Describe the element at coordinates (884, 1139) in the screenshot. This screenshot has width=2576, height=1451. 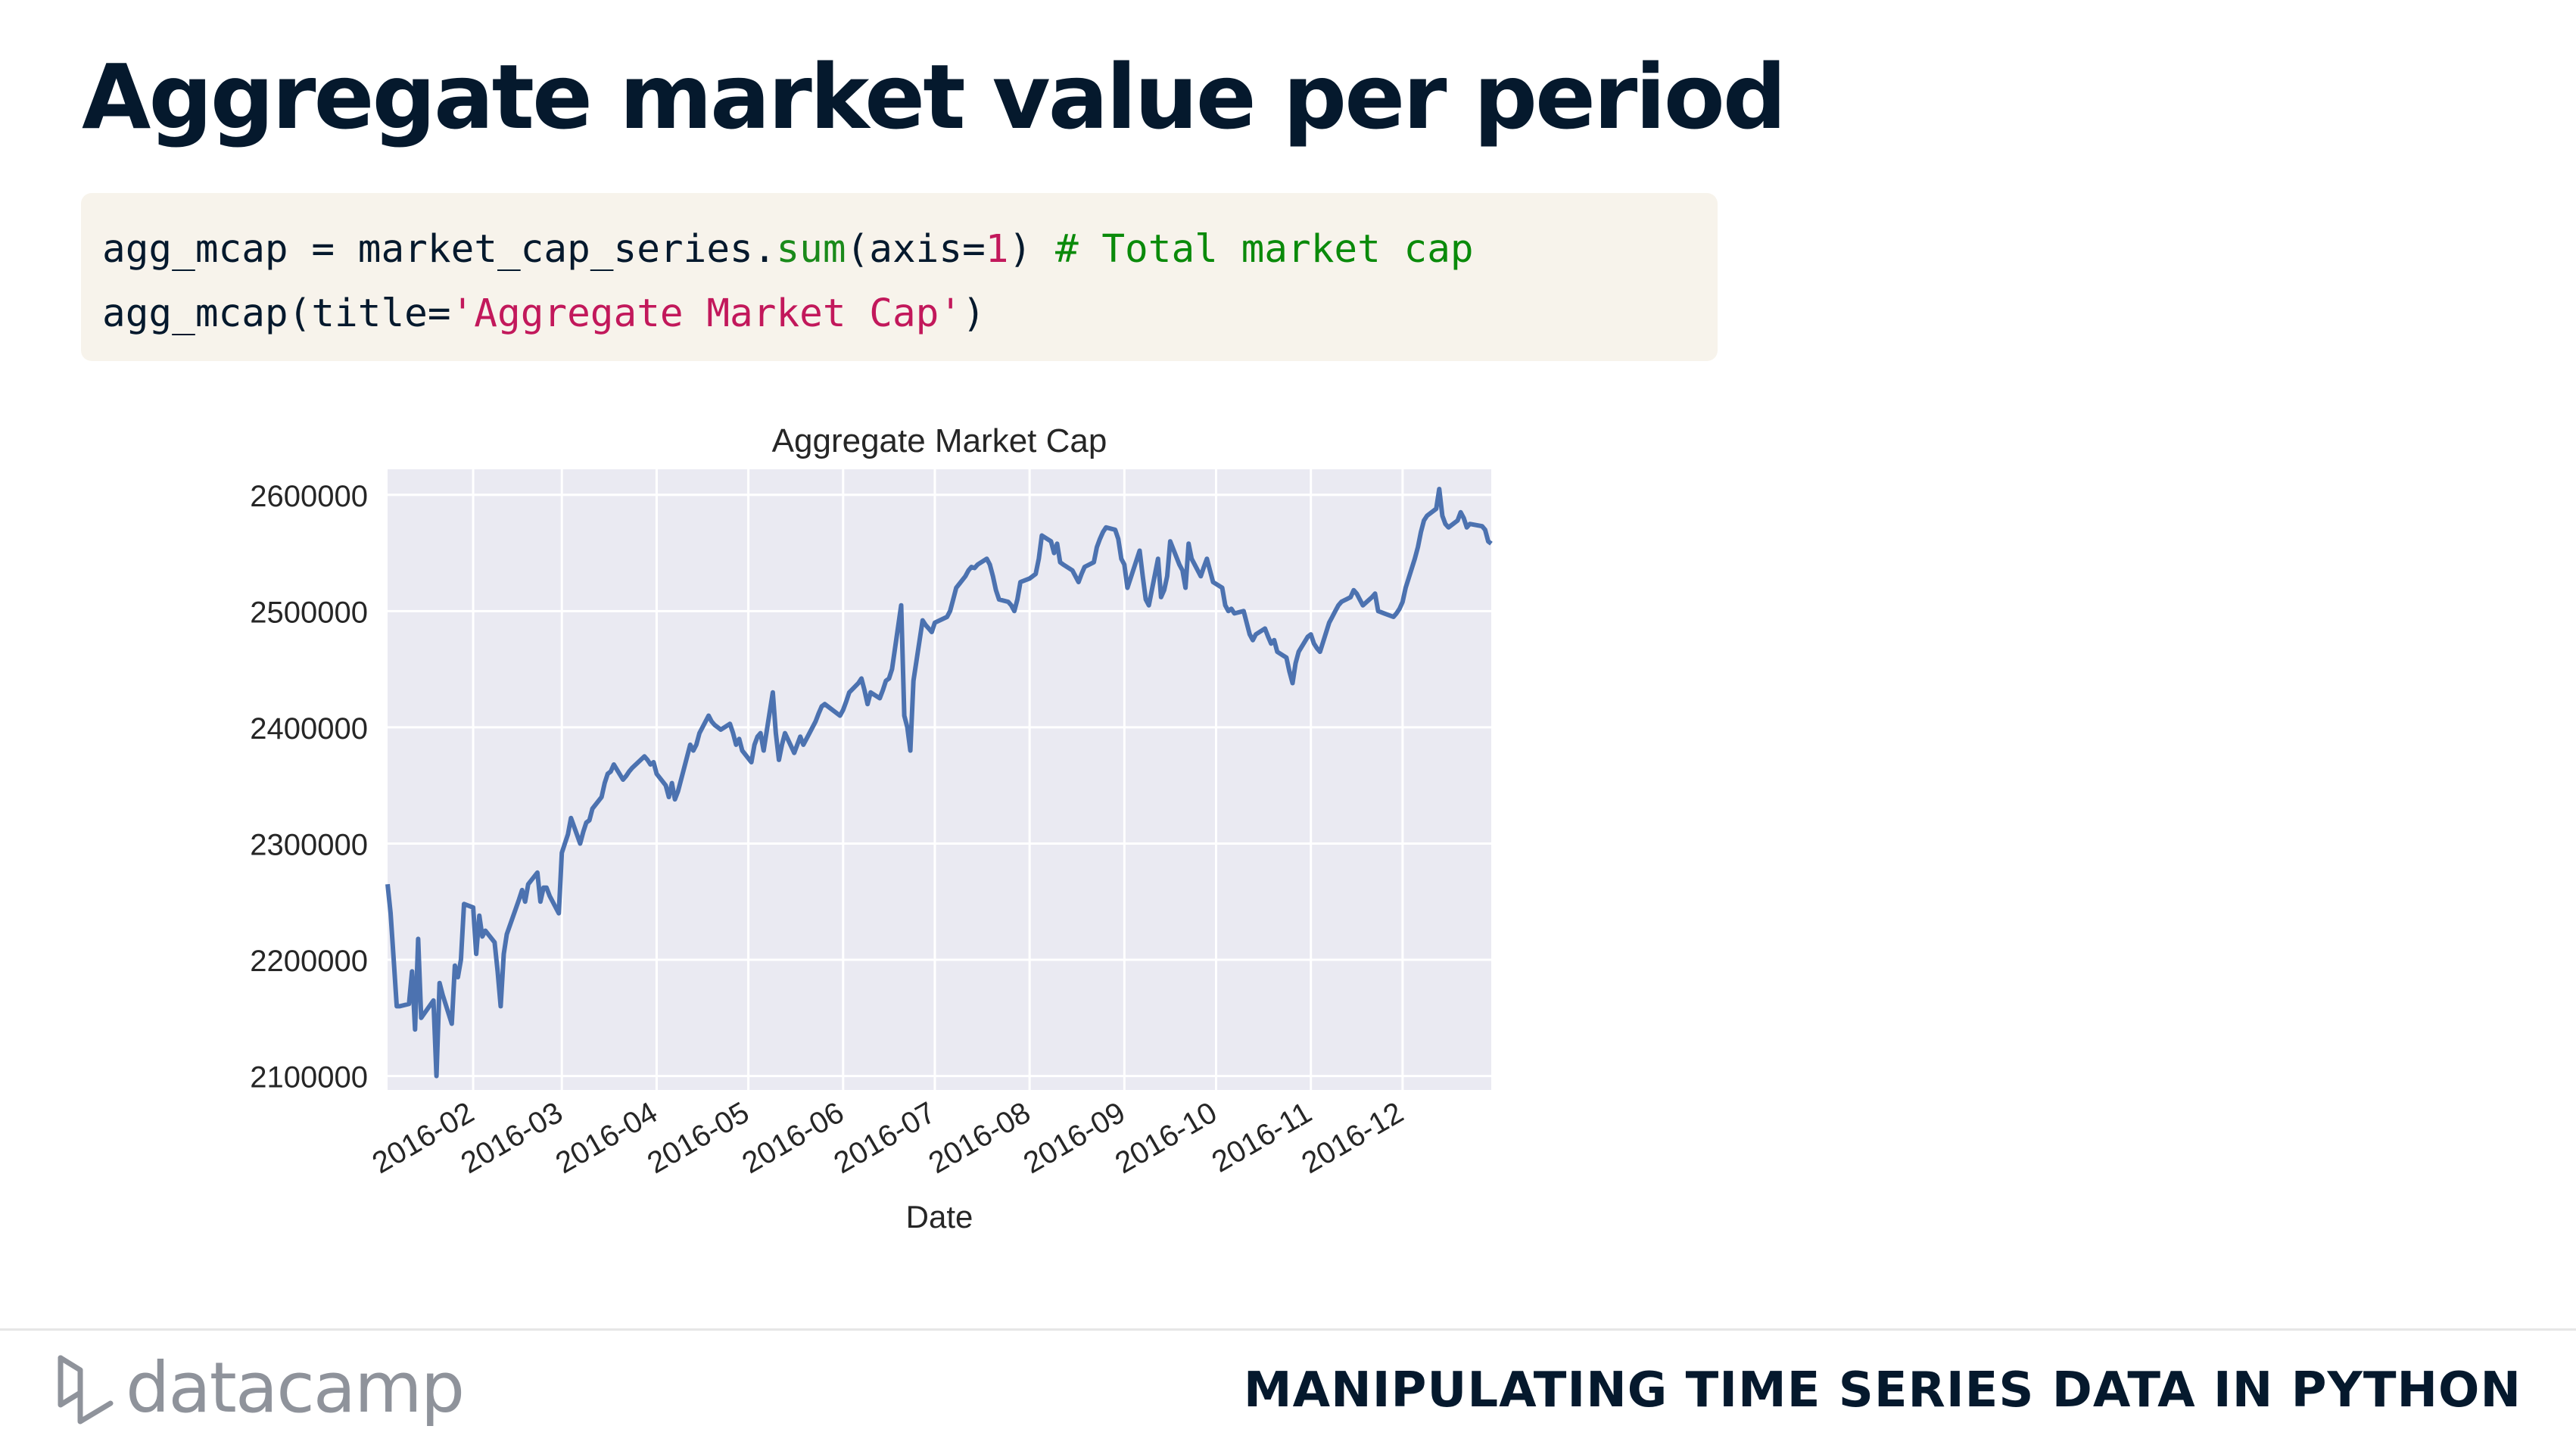
I see `x-tick-label: 2016-07` at that location.